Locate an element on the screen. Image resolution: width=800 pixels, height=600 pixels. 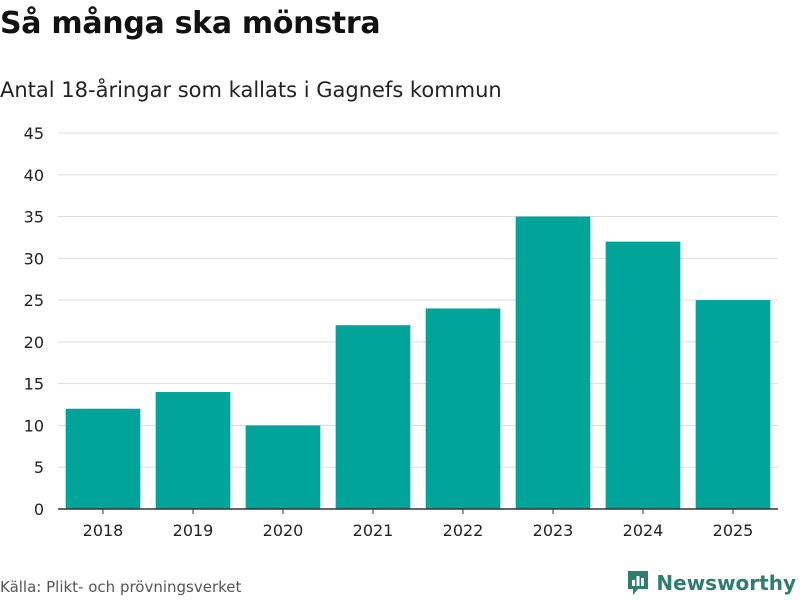
x-tick-label: 2019 is located at coordinates (193, 530).